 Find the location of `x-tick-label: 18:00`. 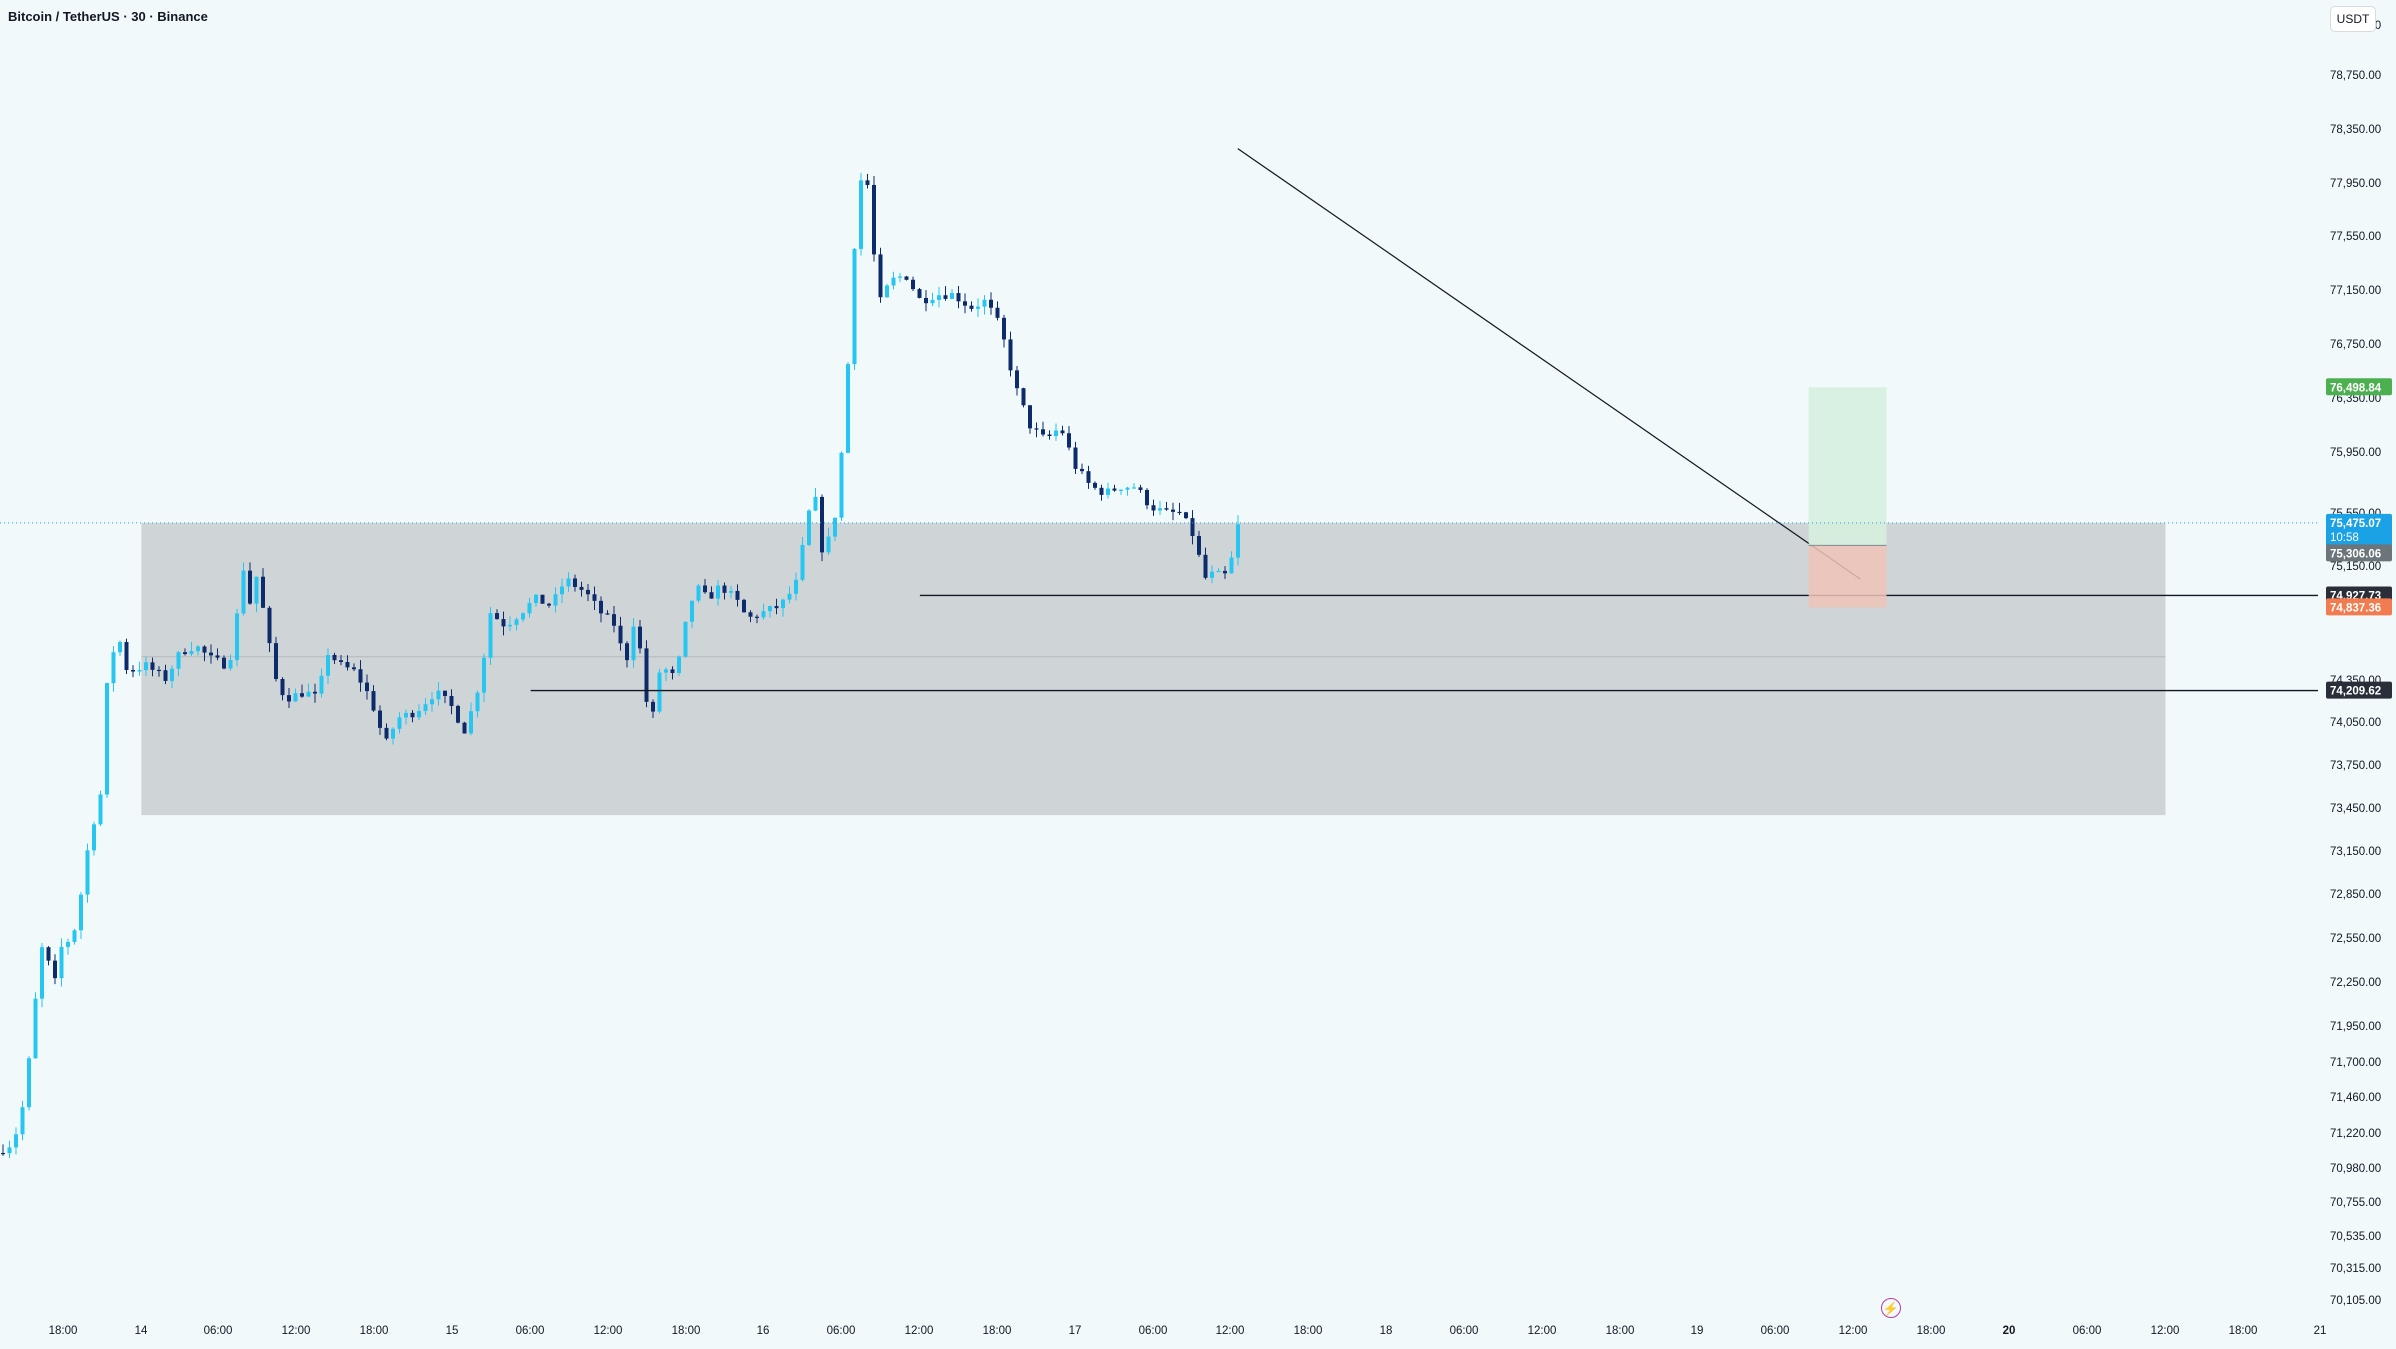

x-tick-label: 18:00 is located at coordinates (1308, 1331).